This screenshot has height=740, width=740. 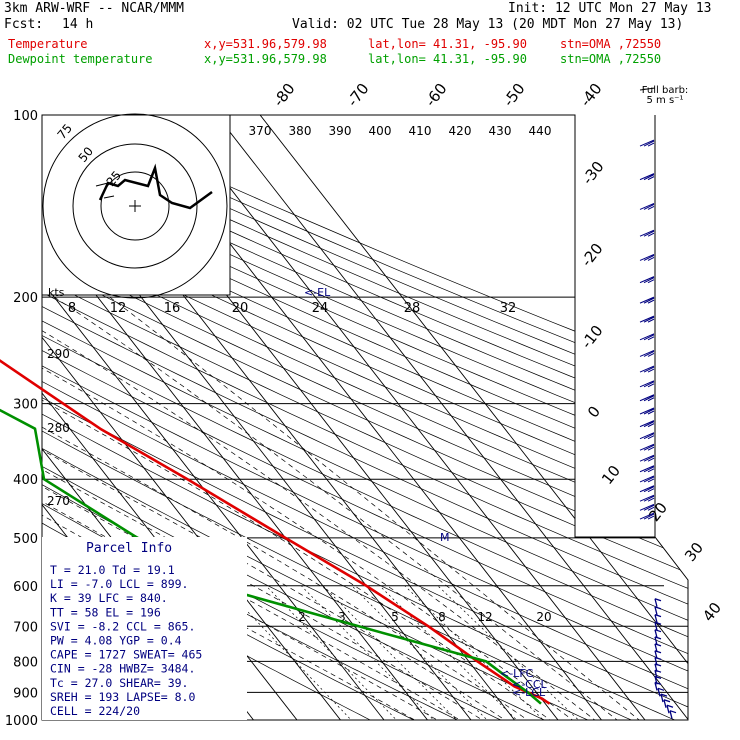 What do you see at coordinates (118, 308) in the screenshot?
I see `hodograph-speed-label: 12` at bounding box center [118, 308].